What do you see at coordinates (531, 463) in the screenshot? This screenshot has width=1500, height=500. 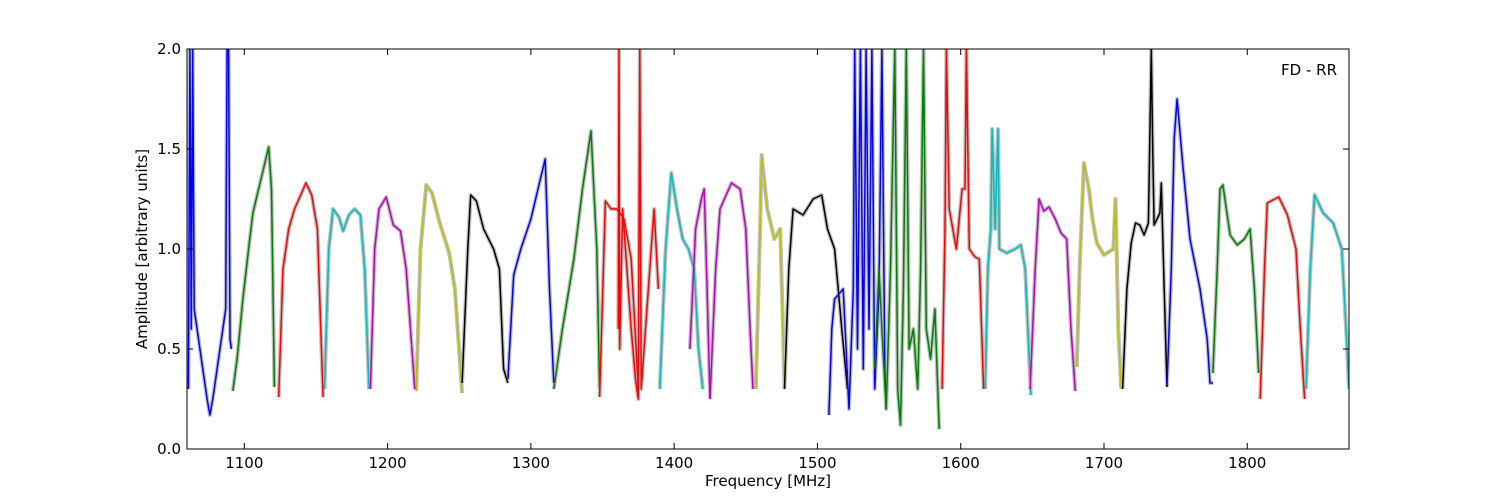 I see `x-tick-label: 1300` at bounding box center [531, 463].